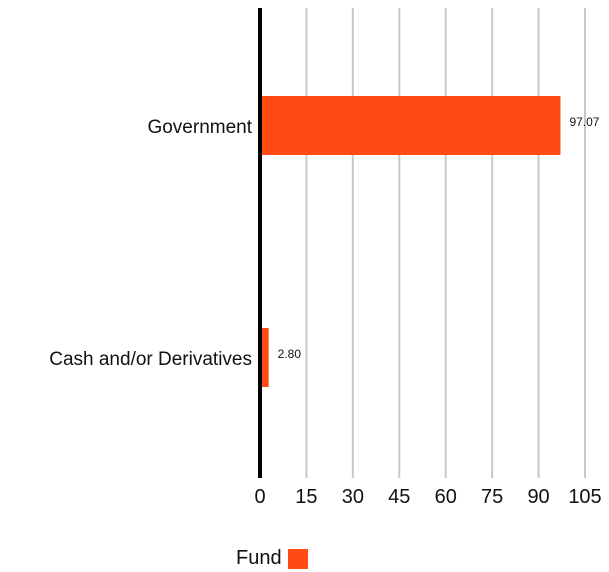  I want to click on data-label: 2.80, so click(290, 354).